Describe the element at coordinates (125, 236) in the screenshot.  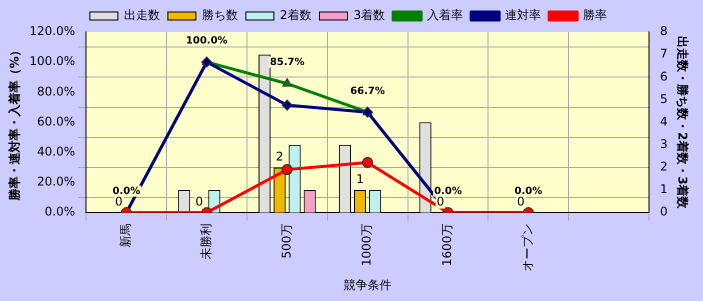
I see `x-tick-label: 新馬` at that location.